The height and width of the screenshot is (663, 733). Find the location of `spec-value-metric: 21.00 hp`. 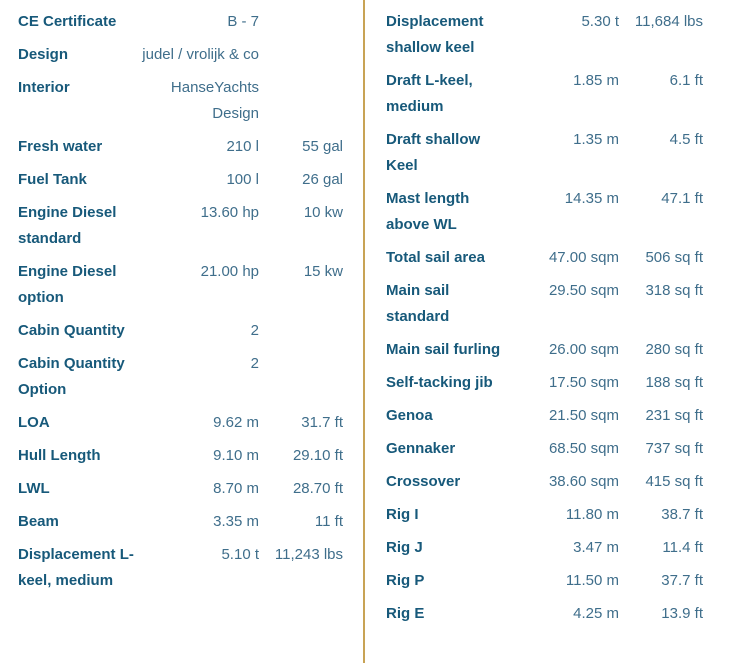

spec-value-metric: 21.00 hp is located at coordinates (229, 271).